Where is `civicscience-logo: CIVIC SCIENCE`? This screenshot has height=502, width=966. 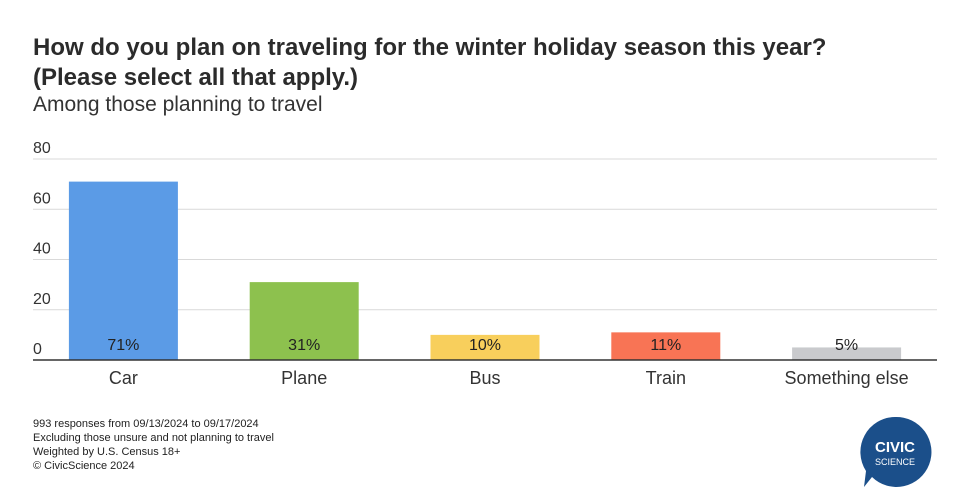
civicscience-logo: CIVIC SCIENCE is located at coordinates (896, 451).